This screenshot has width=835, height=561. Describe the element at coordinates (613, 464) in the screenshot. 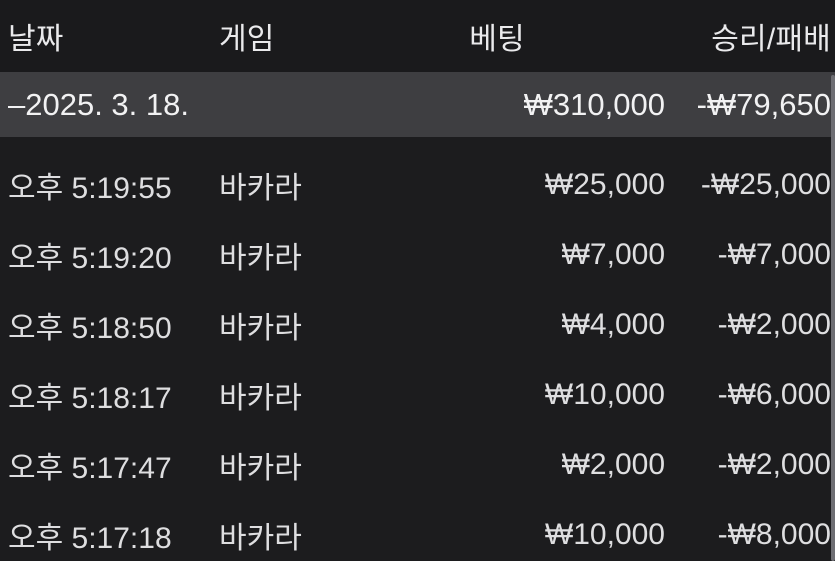

I see `row-bet: ₩2,000` at that location.